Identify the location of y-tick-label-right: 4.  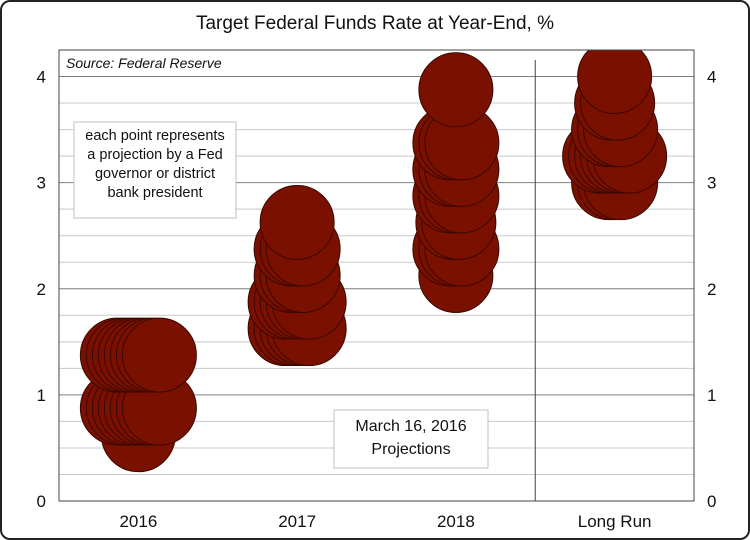
(711, 77).